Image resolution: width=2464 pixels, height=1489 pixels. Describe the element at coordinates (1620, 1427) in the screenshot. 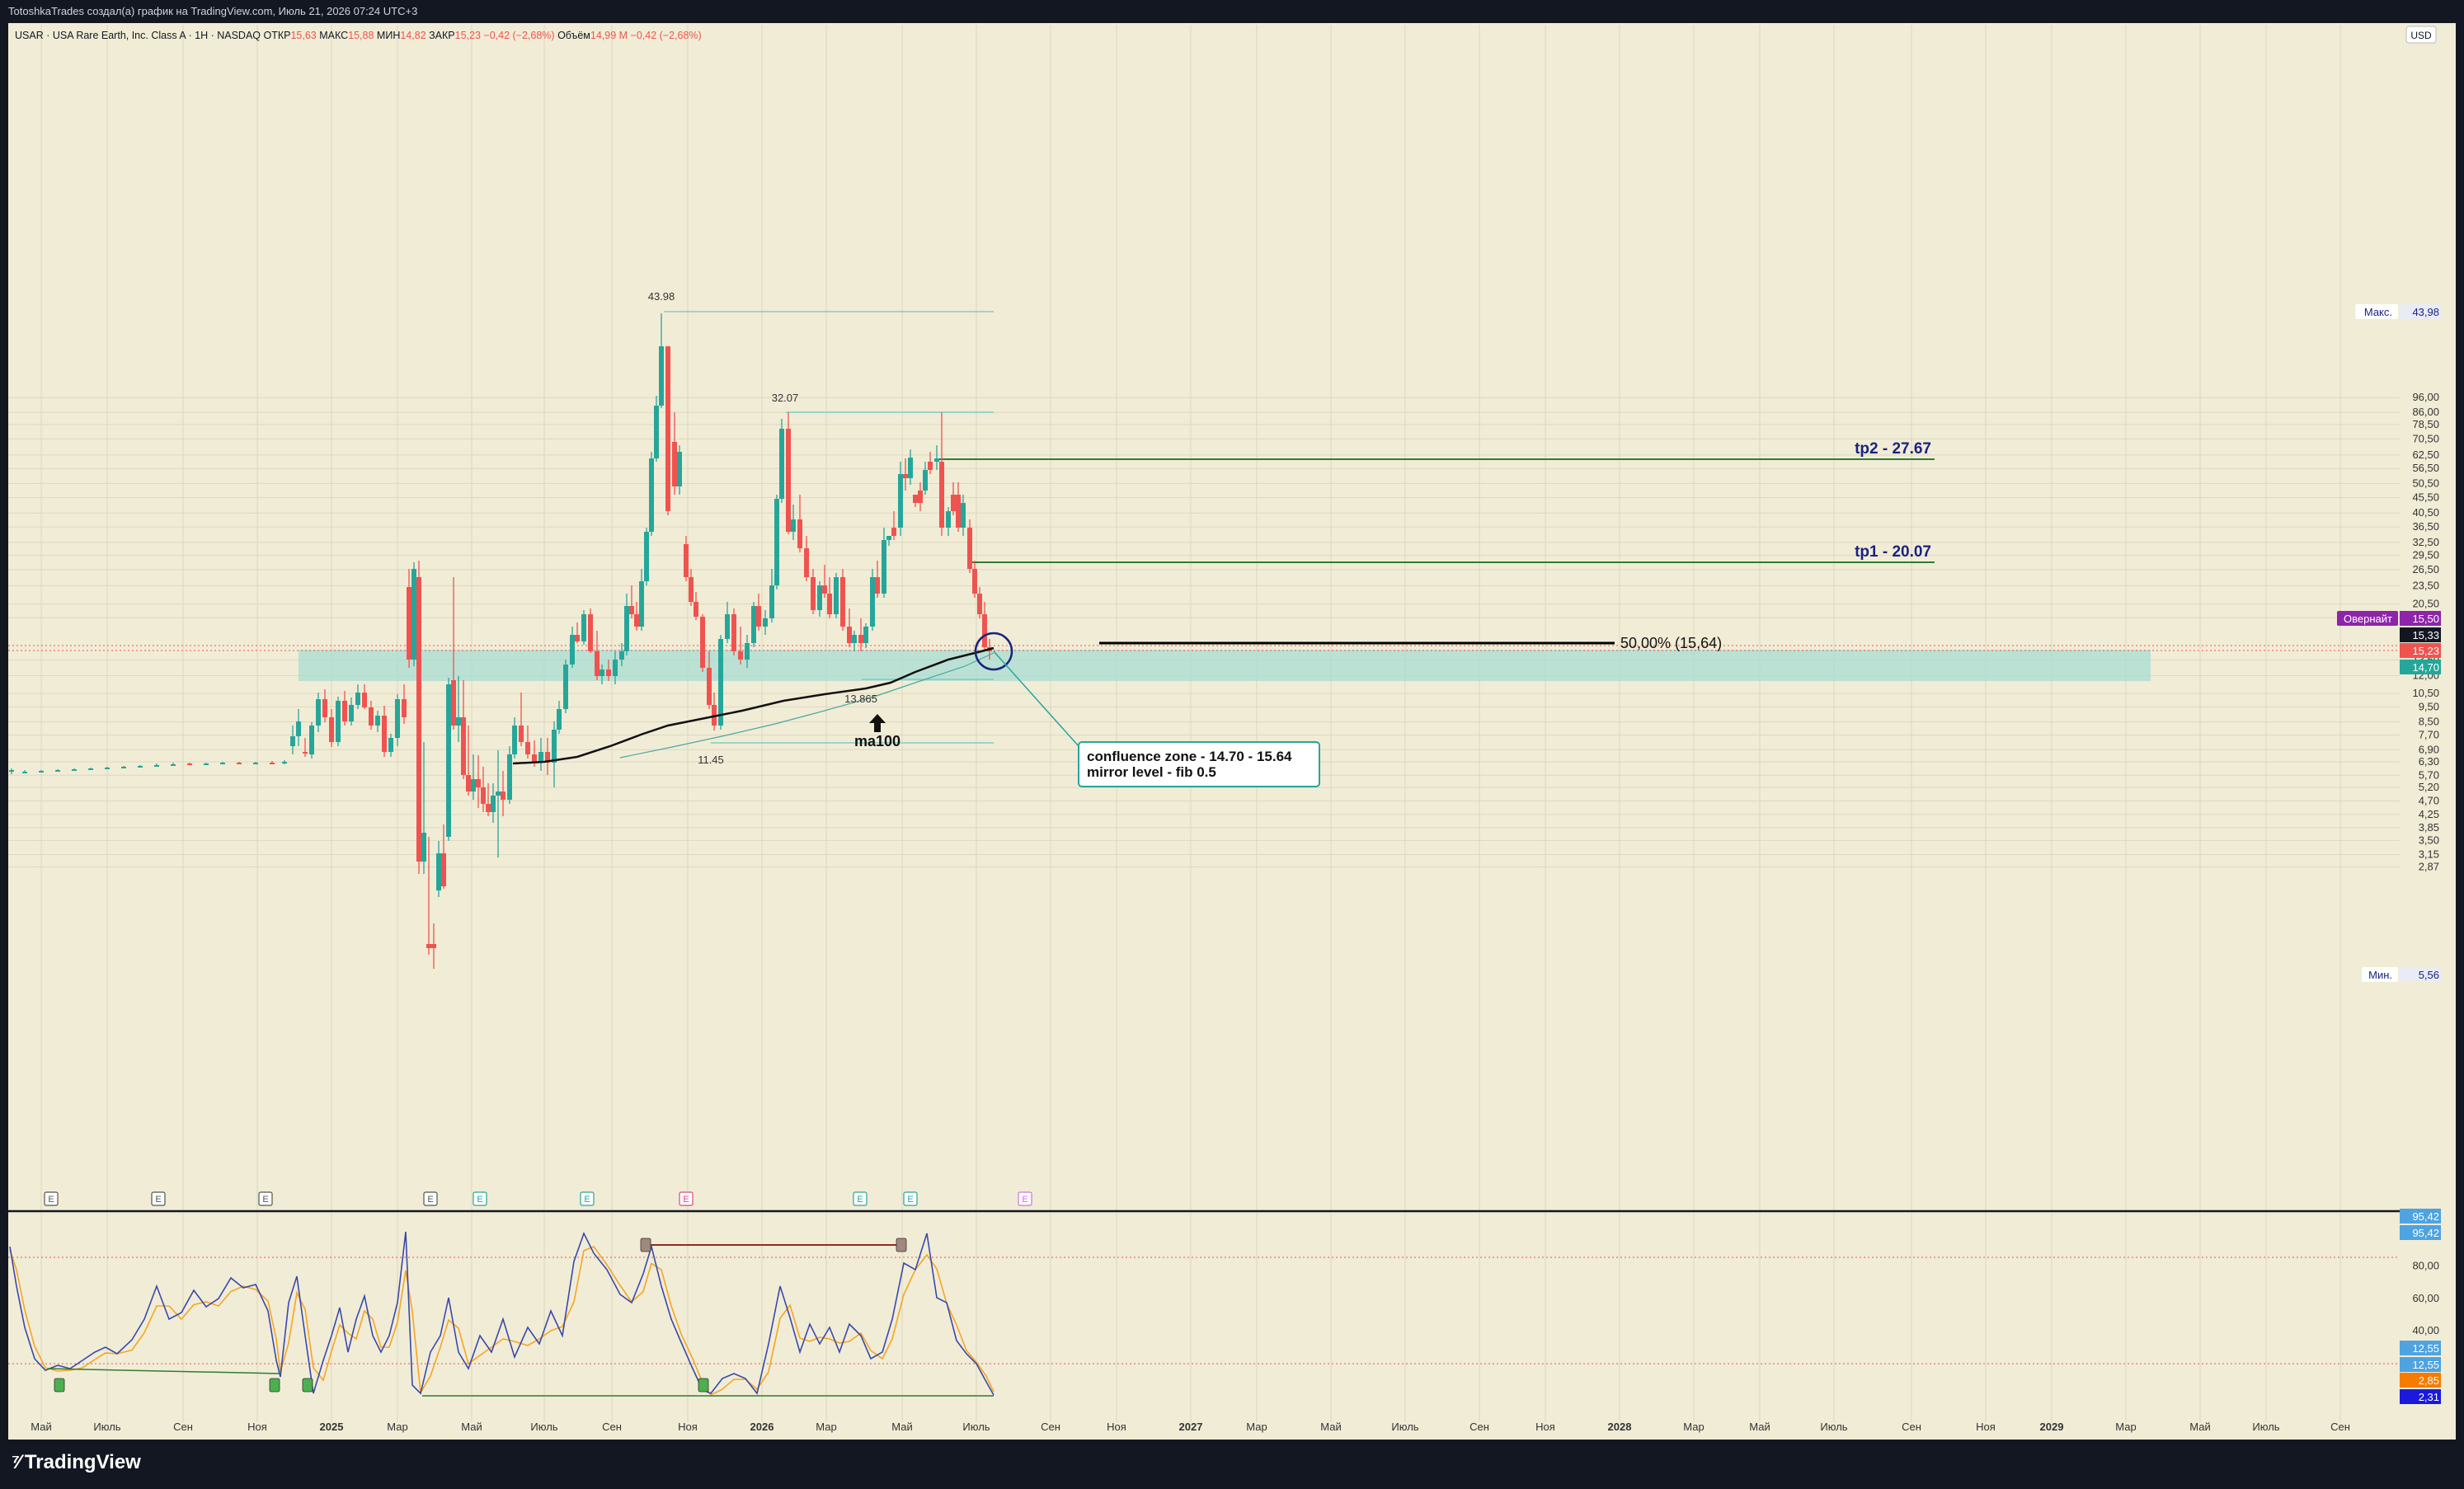

I see `time-tick: 2028` at that location.